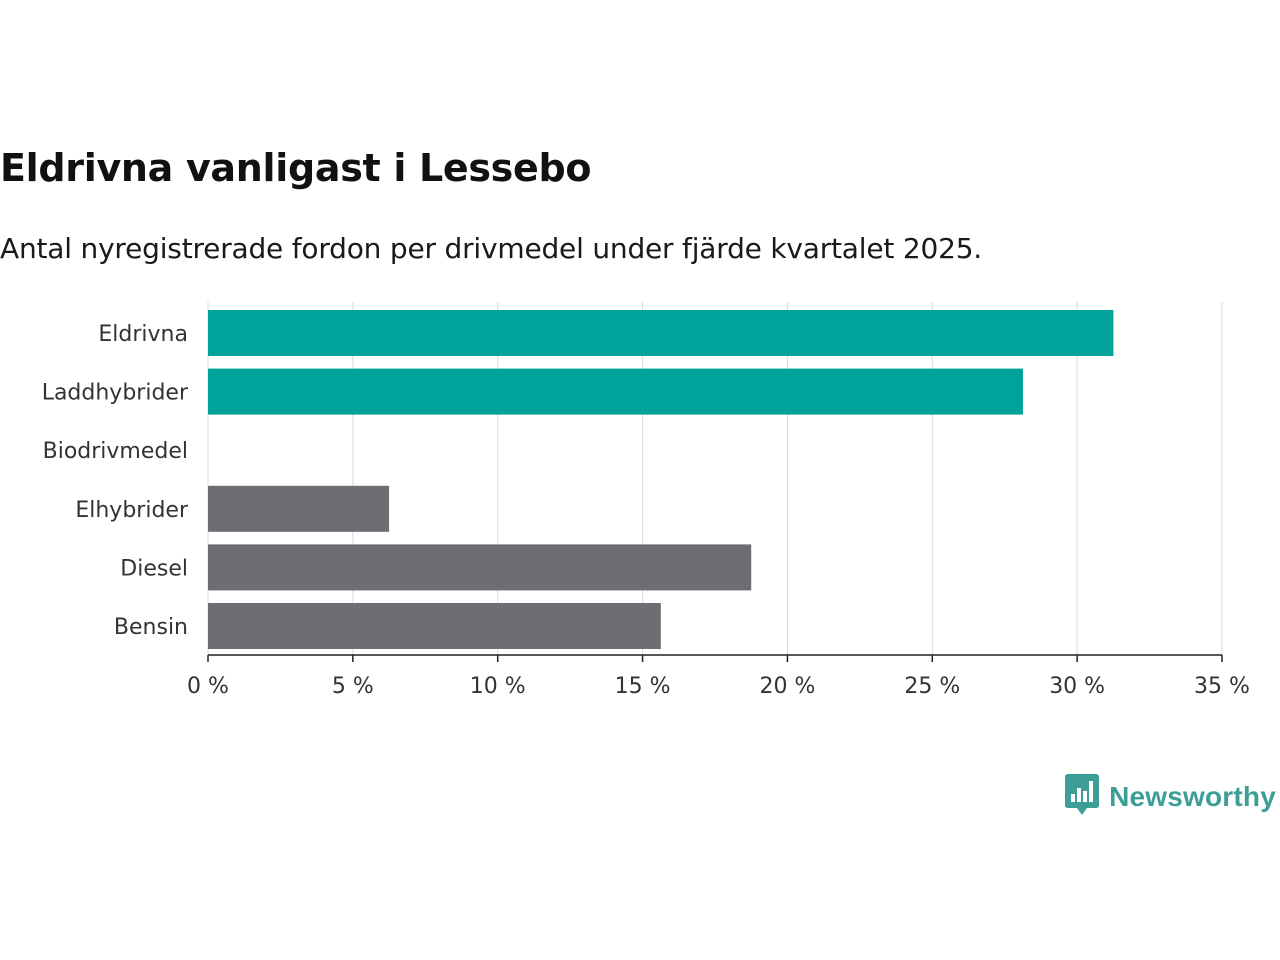 This screenshot has width=1280, height=960. Describe the element at coordinates (498, 686) in the screenshot. I see `x-tick-label: 10 %` at that location.